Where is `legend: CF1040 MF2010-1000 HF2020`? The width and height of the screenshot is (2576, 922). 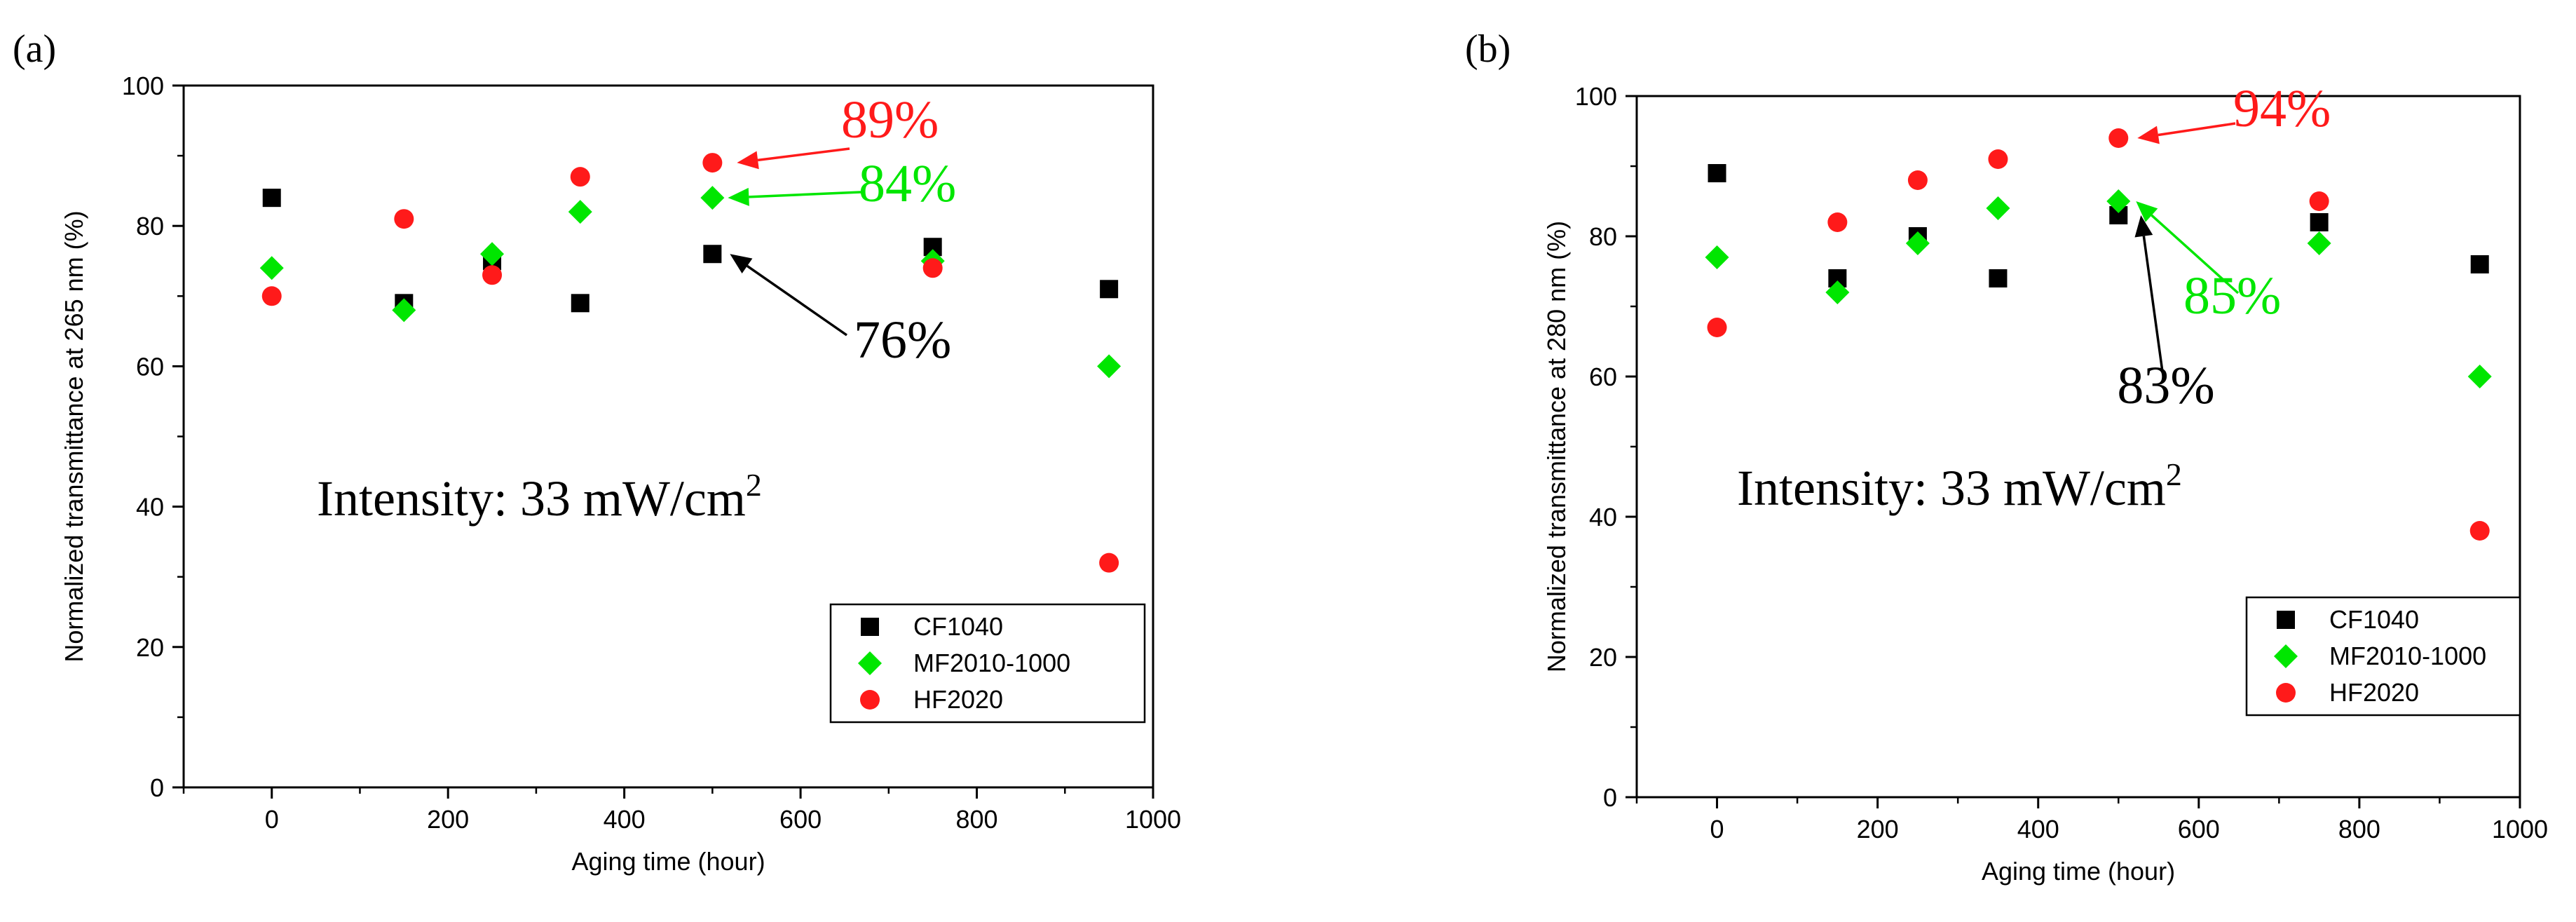
legend: CF1040 MF2010-1000 HF2020 is located at coordinates (2383, 656).